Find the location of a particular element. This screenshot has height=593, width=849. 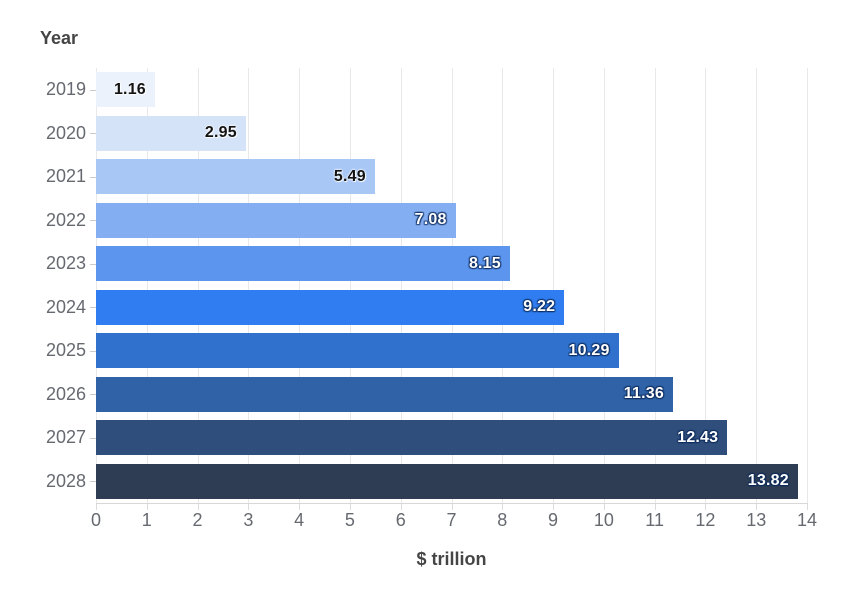

y-tick-label-2019: 2019 is located at coordinates (65, 89).